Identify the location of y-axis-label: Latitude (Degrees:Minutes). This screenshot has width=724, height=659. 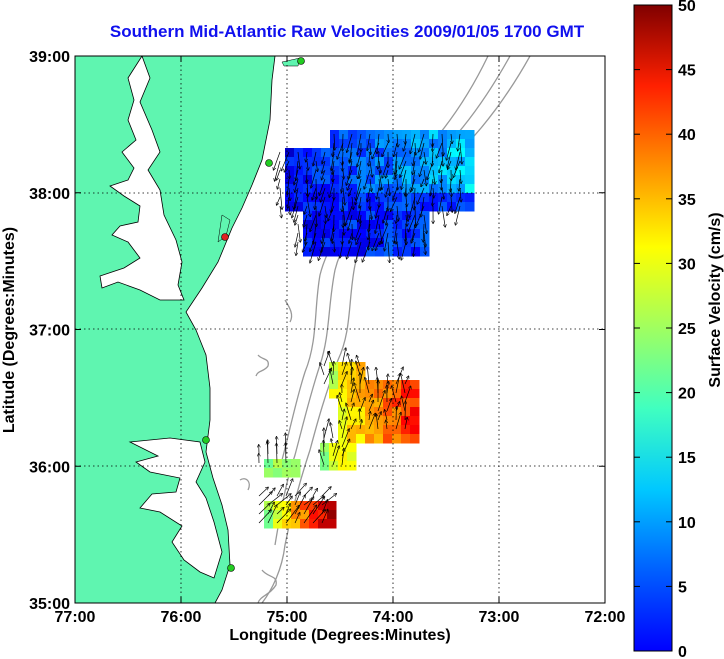
(9, 330).